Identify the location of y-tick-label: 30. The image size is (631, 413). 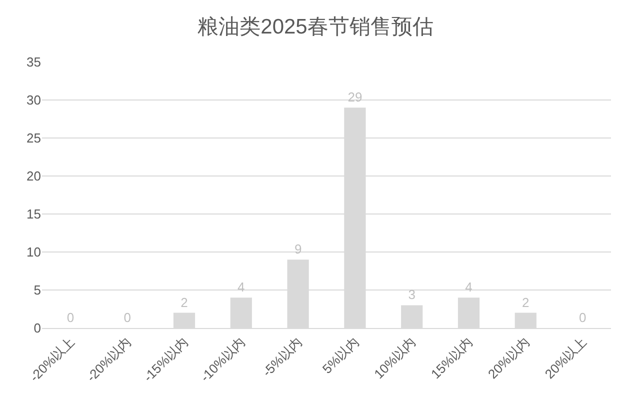
(33, 100).